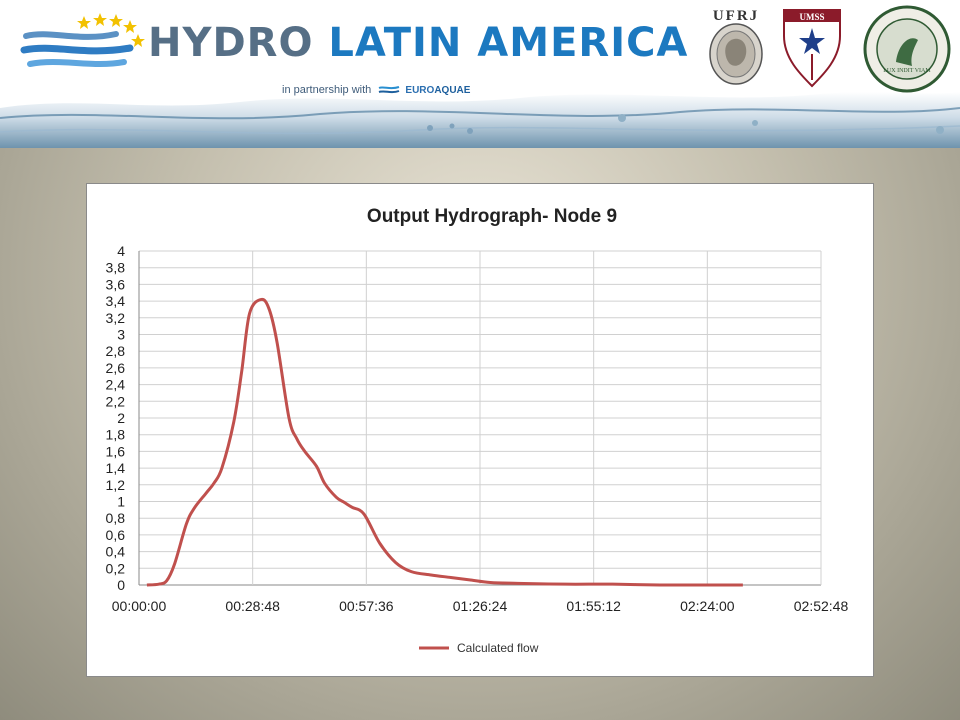 The image size is (960, 720). What do you see at coordinates (116, 568) in the screenshot?
I see `y-tick-label: 0,2` at bounding box center [116, 568].